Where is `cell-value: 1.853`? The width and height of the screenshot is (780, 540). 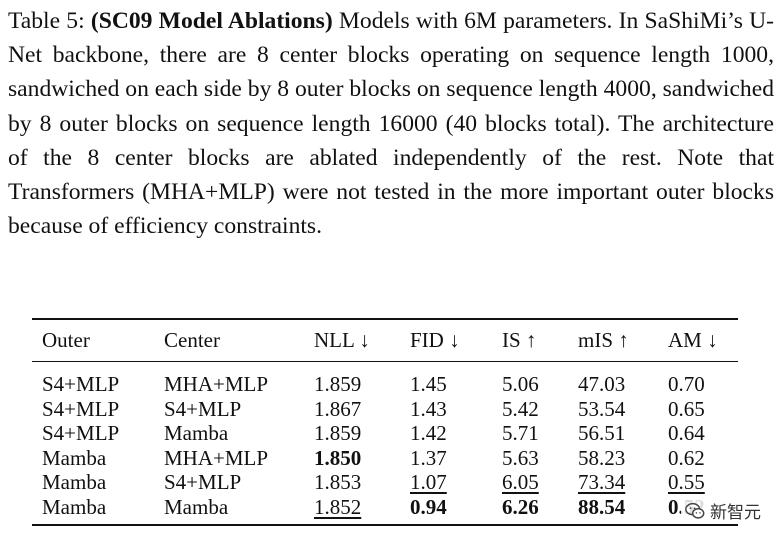
cell-value: 1.853 is located at coordinates (338, 482).